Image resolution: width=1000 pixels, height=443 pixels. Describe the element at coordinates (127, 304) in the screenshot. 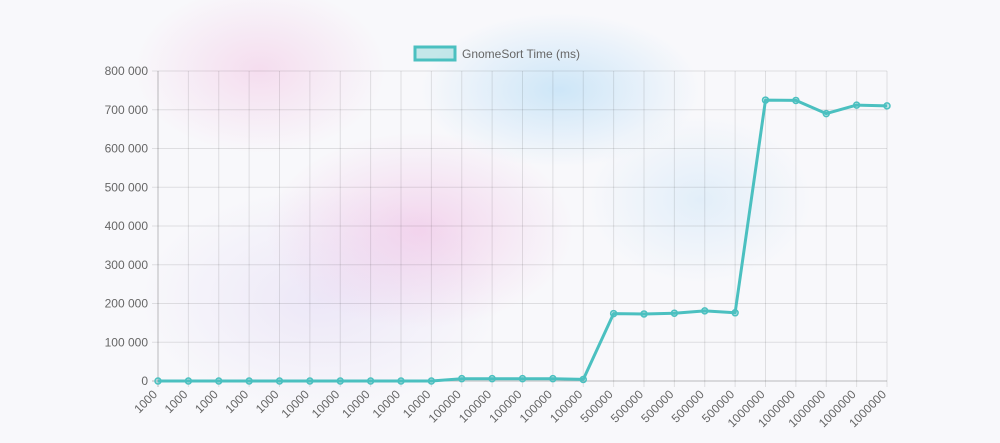

I see `y-tick-label: 200 000` at that location.